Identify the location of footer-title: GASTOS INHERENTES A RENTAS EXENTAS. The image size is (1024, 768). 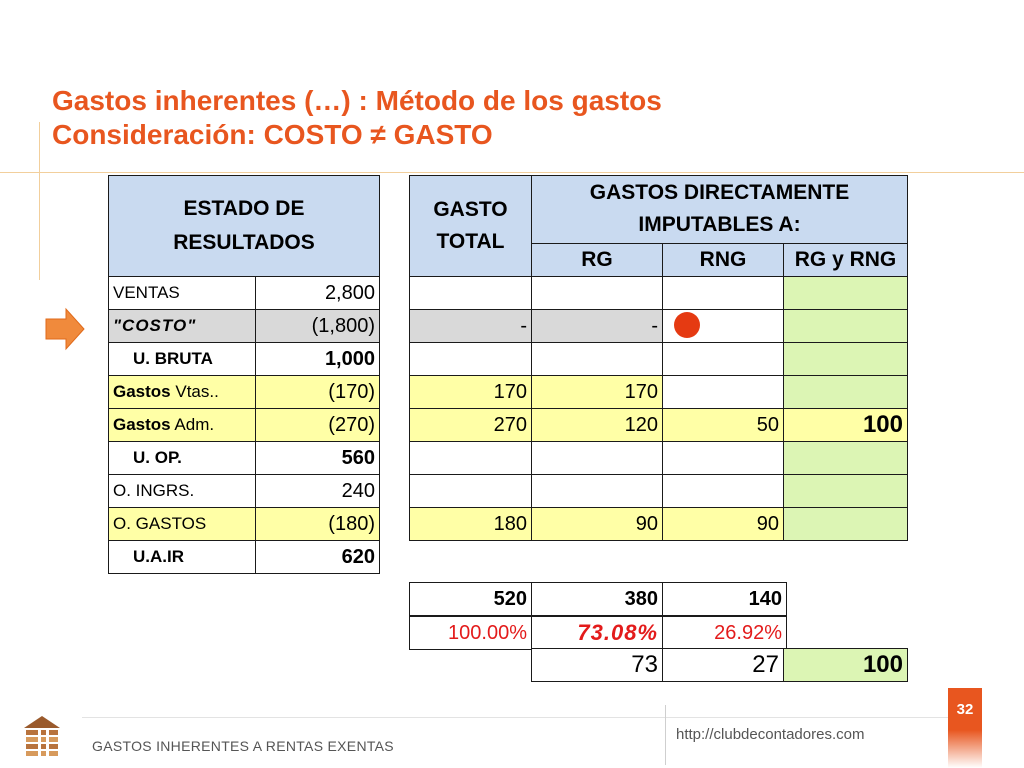
(243, 746).